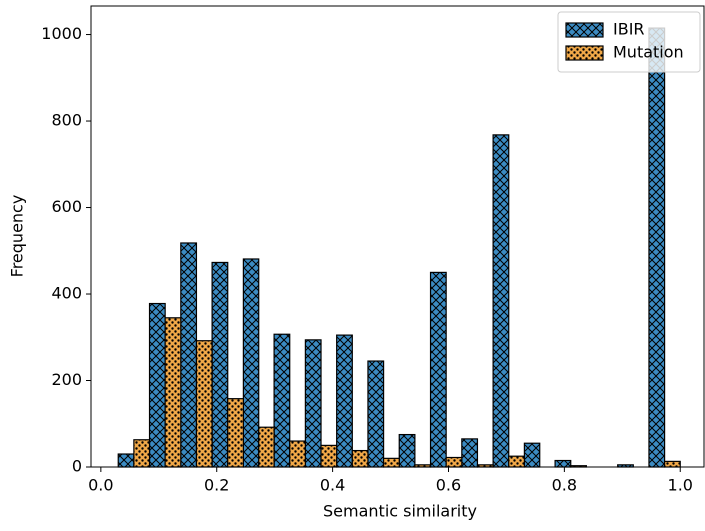 The height and width of the screenshot is (531, 705). I want to click on y-tick-label: 200, so click(66, 379).